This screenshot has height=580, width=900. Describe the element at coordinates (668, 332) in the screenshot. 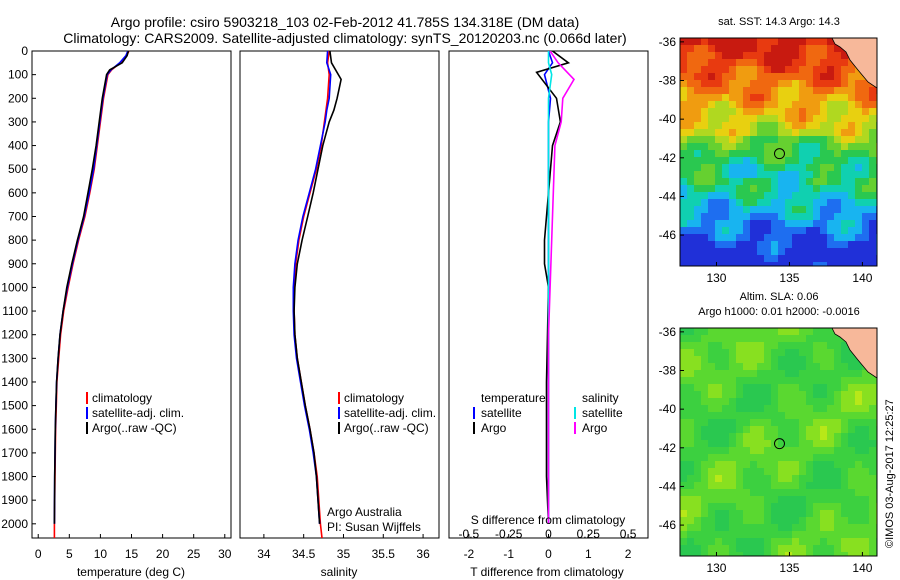

I see `lat-tick-label: -36` at that location.